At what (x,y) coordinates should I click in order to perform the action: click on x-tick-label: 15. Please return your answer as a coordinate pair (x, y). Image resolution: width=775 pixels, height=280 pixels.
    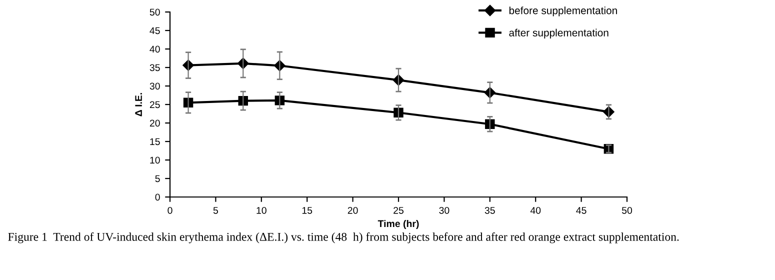
    Looking at the image, I should click on (307, 210).